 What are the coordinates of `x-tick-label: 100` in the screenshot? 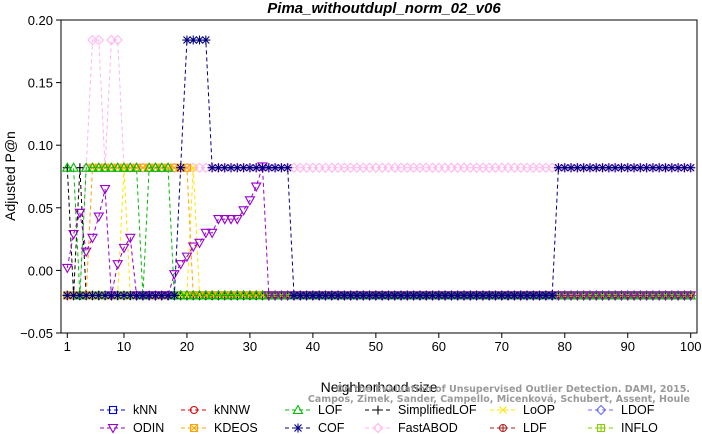 It's located at (691, 346).